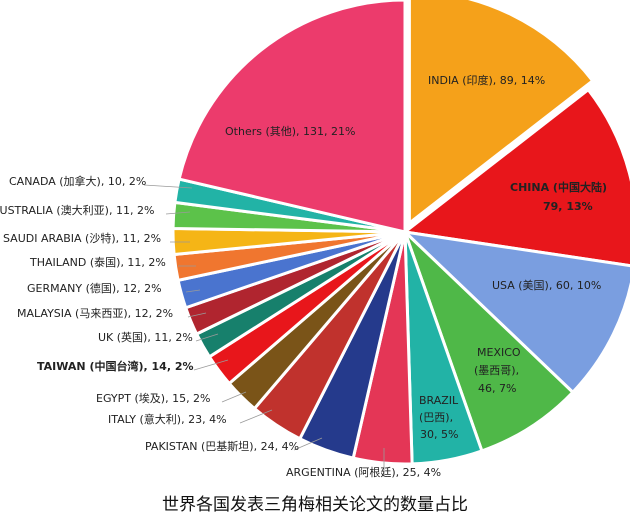  Describe the element at coordinates (95, 313) in the screenshot. I see `label-malaysia: MALAYSIA (马来西亚), 12, 2%` at that location.